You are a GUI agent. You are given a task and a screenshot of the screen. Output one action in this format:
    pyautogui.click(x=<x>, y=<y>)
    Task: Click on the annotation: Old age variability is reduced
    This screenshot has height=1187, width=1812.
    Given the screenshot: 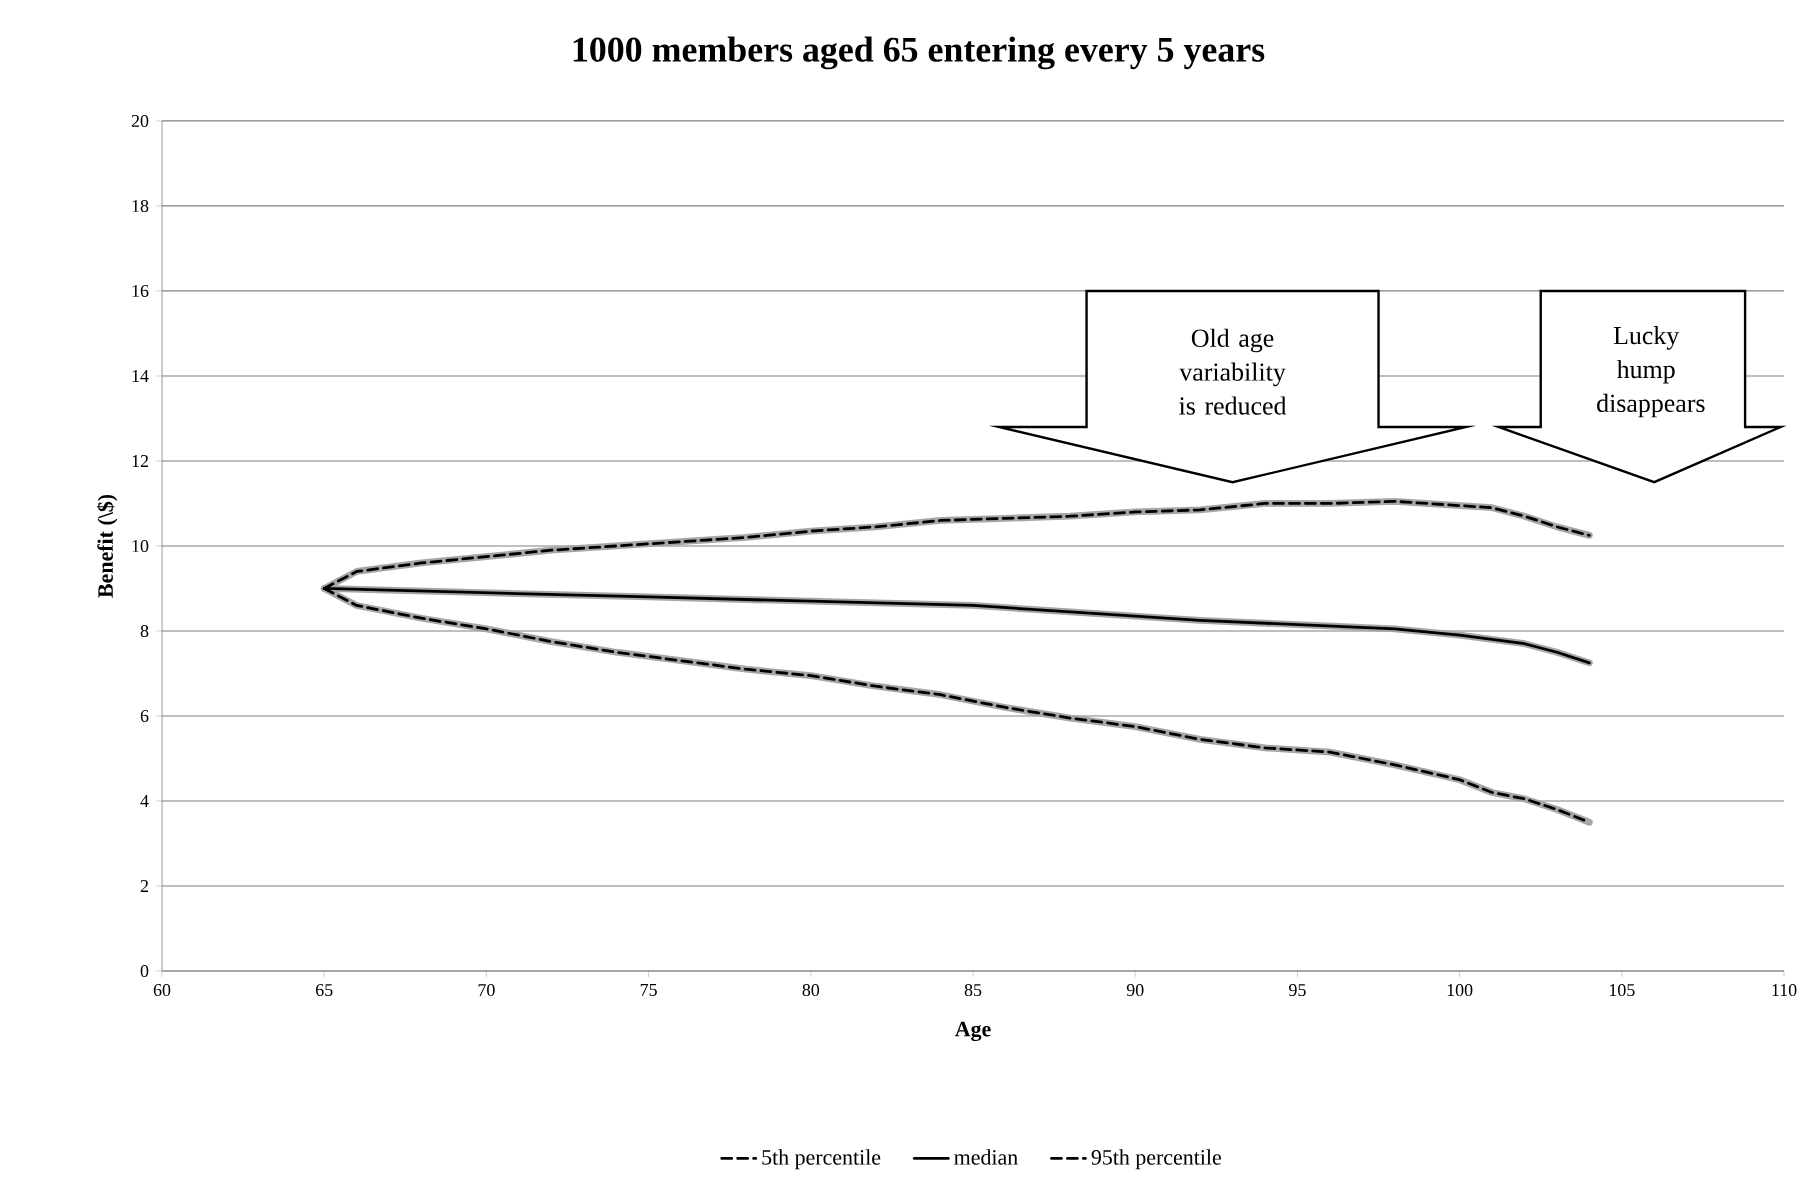 What is the action you would take?
    pyautogui.click(x=1233, y=371)
    